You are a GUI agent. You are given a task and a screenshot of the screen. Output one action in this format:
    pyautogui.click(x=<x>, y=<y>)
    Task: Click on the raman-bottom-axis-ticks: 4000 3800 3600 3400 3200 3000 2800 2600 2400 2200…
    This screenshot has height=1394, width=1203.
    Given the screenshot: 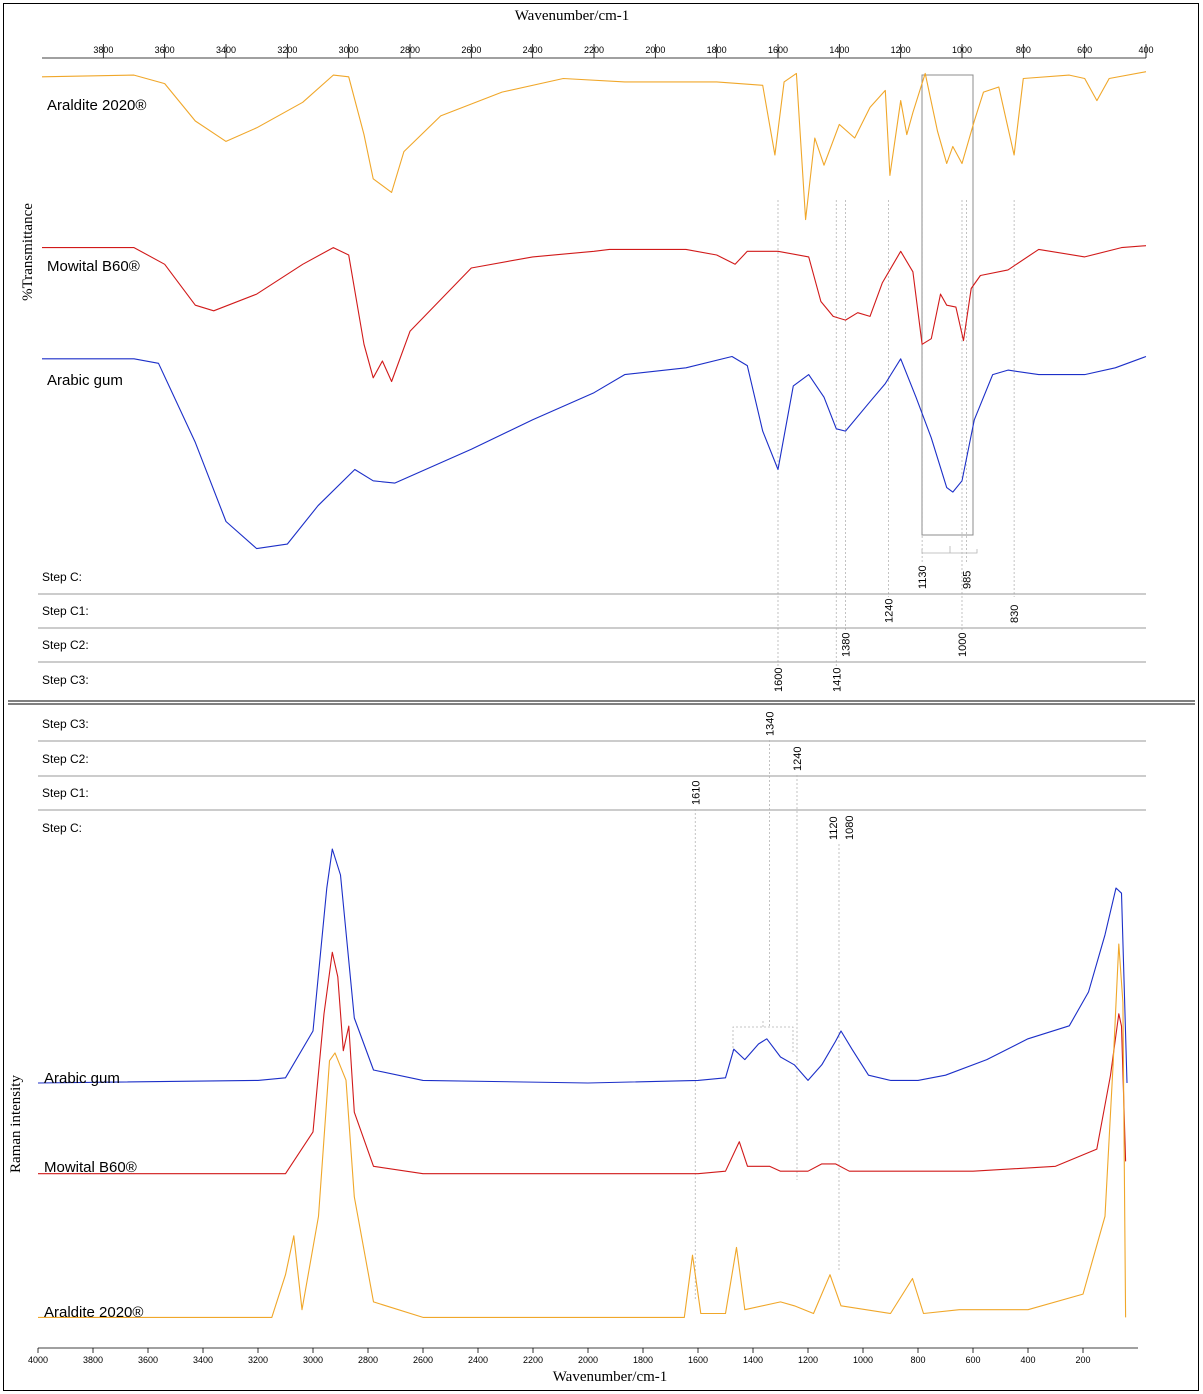 What is the action you would take?
    pyautogui.click(x=559, y=1356)
    